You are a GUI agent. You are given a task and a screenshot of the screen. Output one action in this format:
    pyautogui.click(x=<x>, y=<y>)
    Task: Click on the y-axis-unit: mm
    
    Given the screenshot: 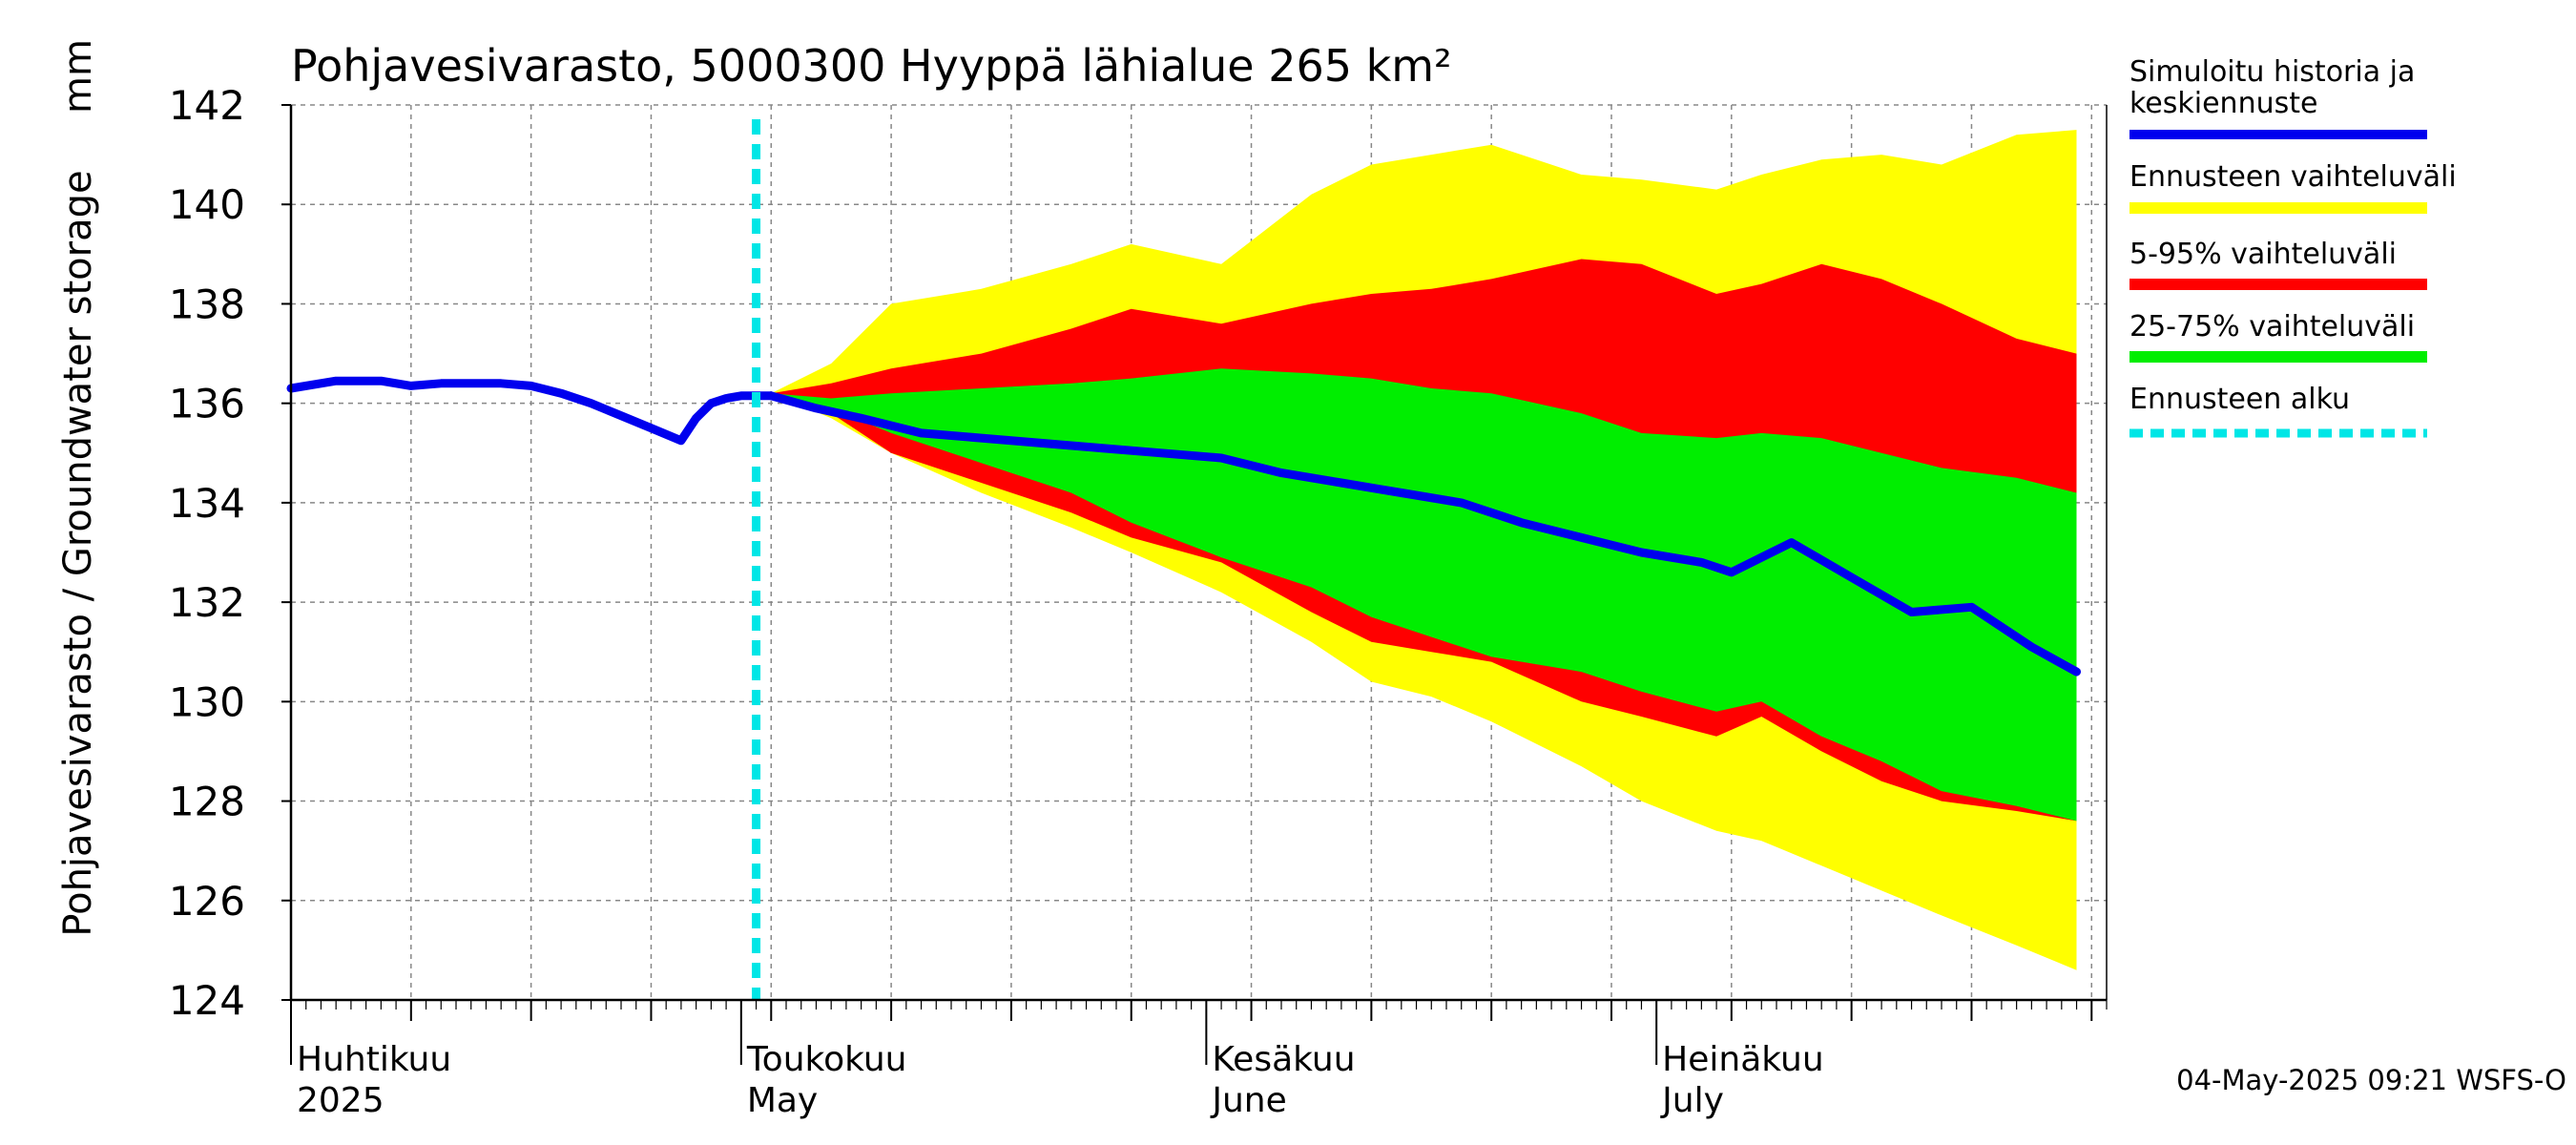 What is the action you would take?
    pyautogui.click(x=78, y=76)
    